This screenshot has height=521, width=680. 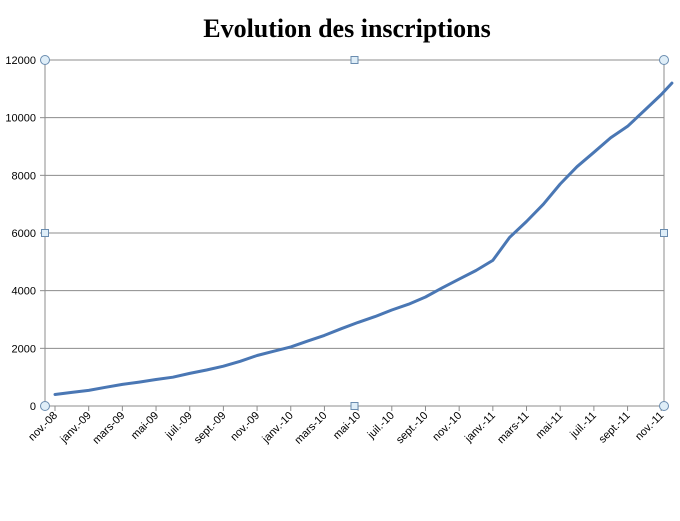 I want to click on x-tick-label: janv.-09, so click(x=76, y=428).